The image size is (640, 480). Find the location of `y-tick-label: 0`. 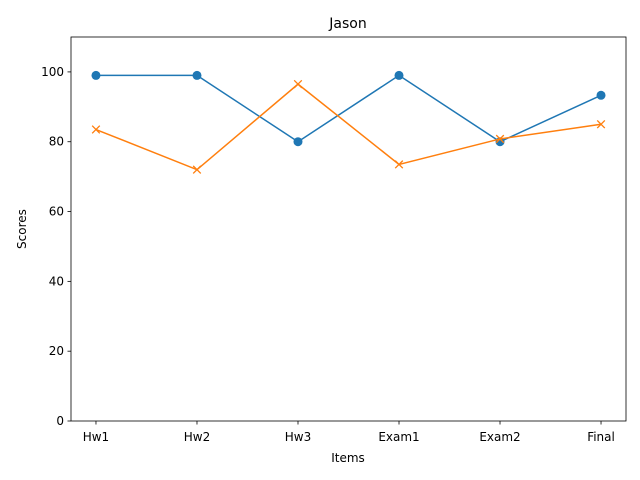

y-tick-label: 0 is located at coordinates (60, 421).